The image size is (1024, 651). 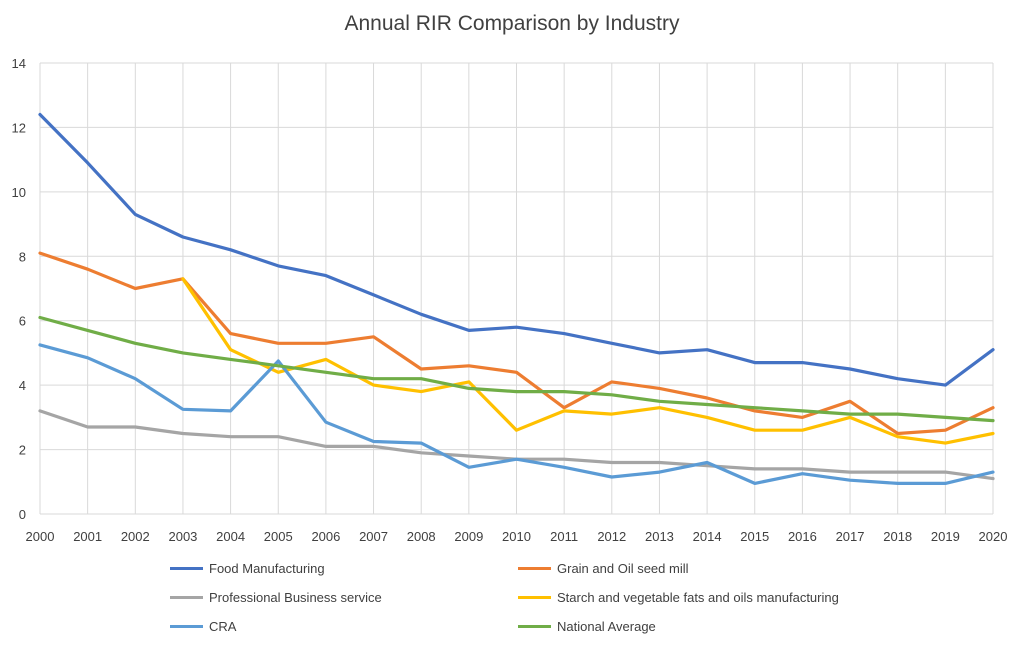 I want to click on x-tick-label: 2014, so click(x=707, y=536).